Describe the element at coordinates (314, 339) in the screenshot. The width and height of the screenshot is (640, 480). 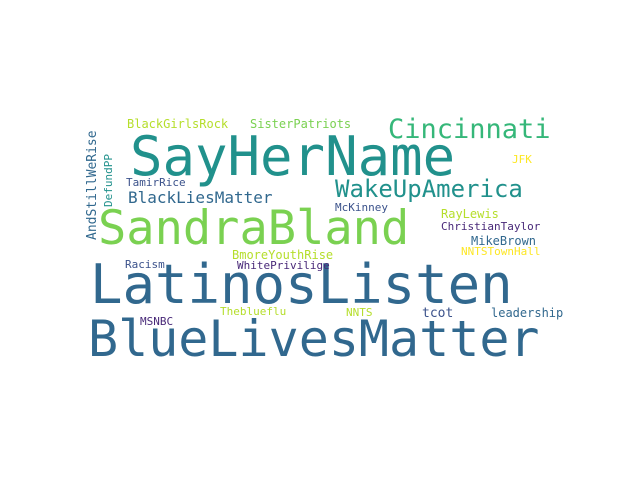
I see `word-bluelivesmatter: BlueLivesMatter` at that location.